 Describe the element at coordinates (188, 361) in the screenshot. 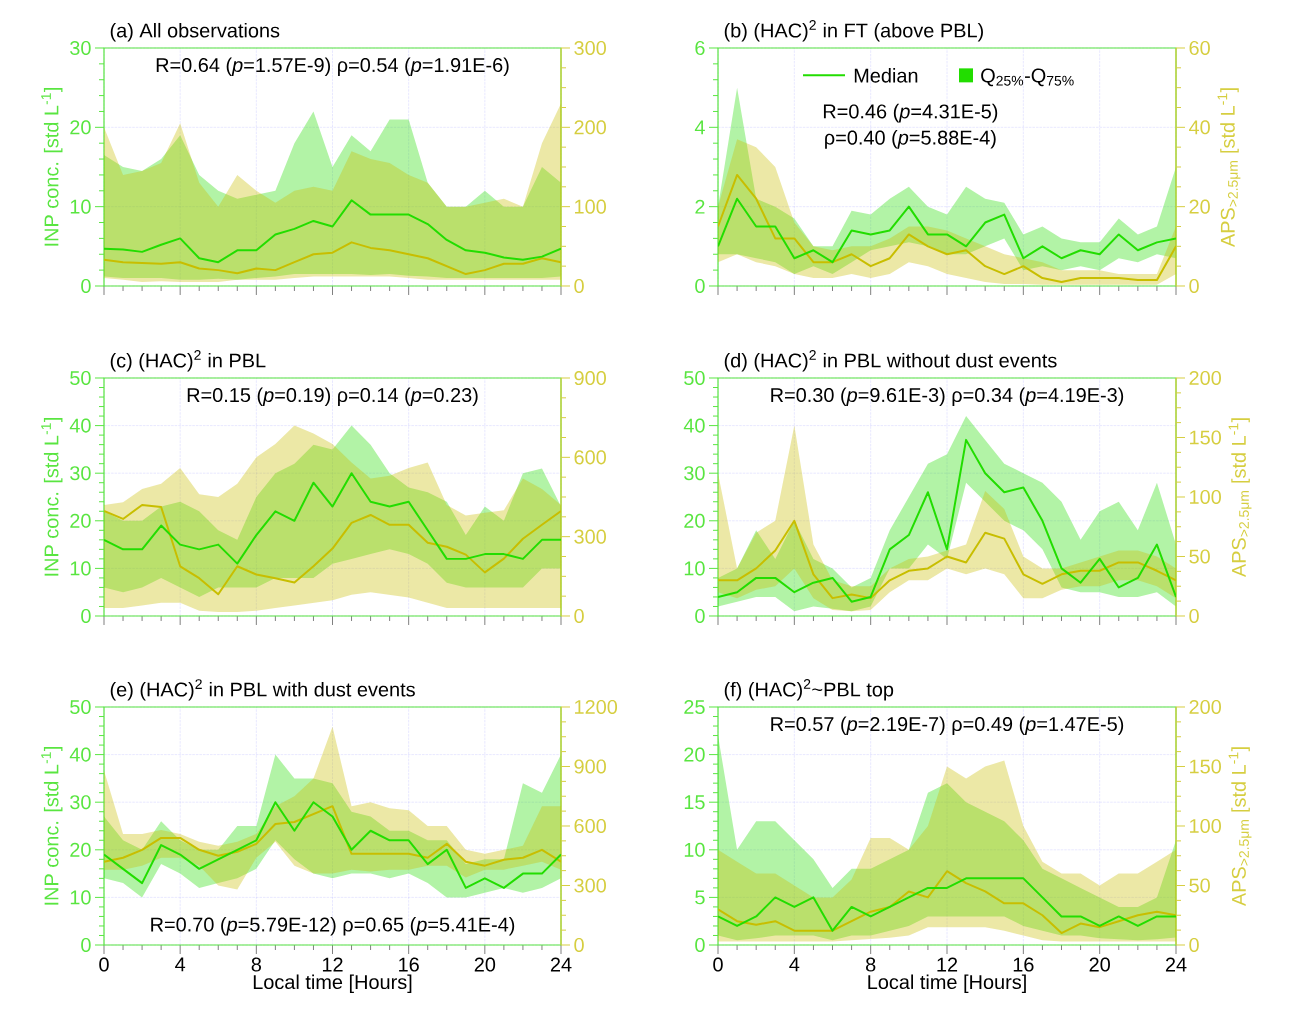

I see `chart-title: (c) (HAC)$^{2}$ in PBL` at that location.